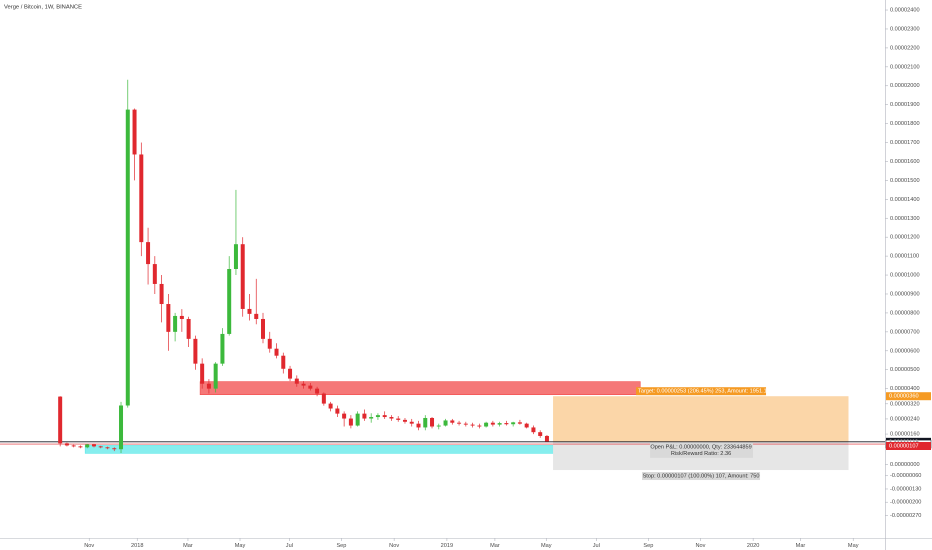  What do you see at coordinates (701, 419) in the screenshot?
I see `target-area` at bounding box center [701, 419].